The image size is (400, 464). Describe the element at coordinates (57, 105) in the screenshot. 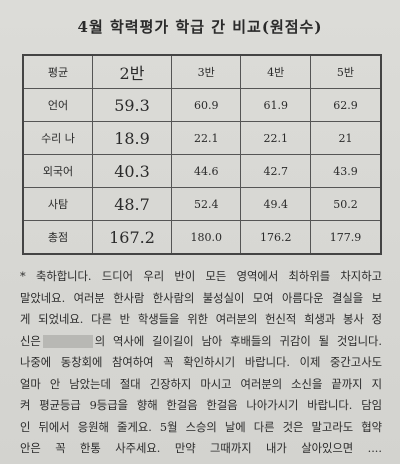

I see `subject-cell: 언어` at that location.